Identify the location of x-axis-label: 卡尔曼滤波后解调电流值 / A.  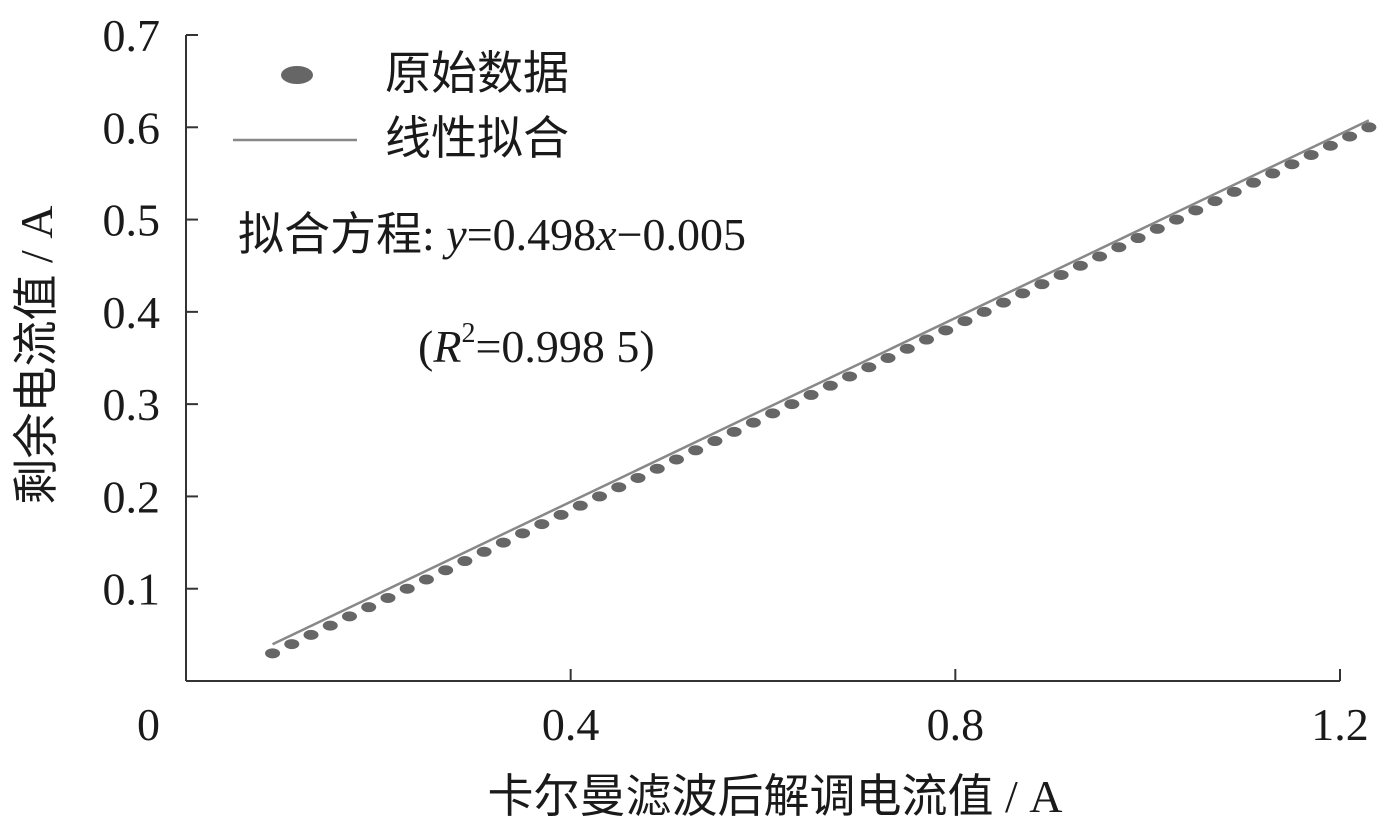
(775, 796).